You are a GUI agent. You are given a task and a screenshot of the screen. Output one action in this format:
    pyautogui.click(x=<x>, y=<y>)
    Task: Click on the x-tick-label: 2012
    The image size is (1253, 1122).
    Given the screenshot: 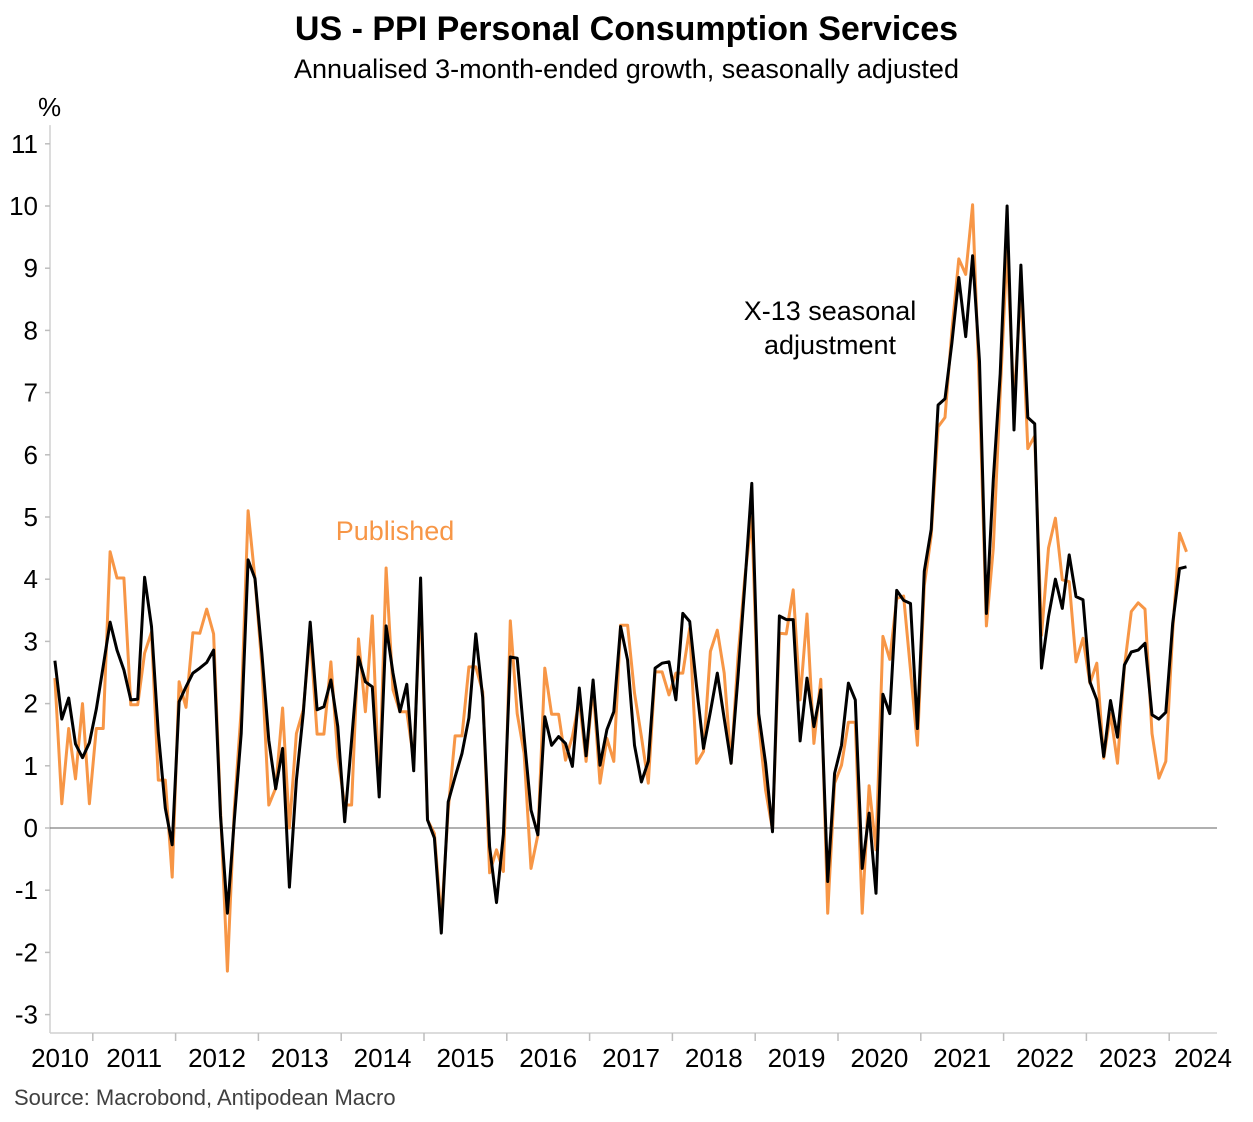 What is the action you would take?
    pyautogui.click(x=217, y=1058)
    